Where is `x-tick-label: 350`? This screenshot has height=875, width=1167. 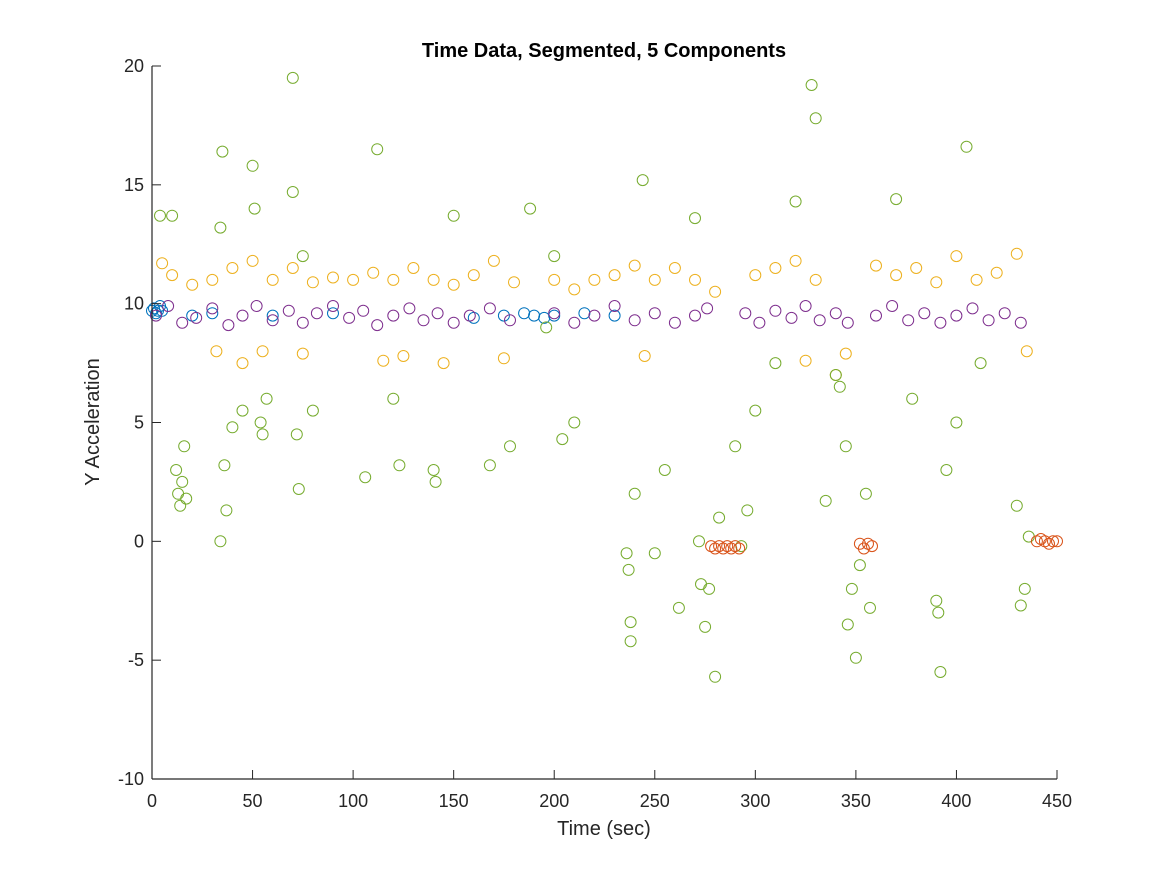 x-tick-label: 350 is located at coordinates (856, 801).